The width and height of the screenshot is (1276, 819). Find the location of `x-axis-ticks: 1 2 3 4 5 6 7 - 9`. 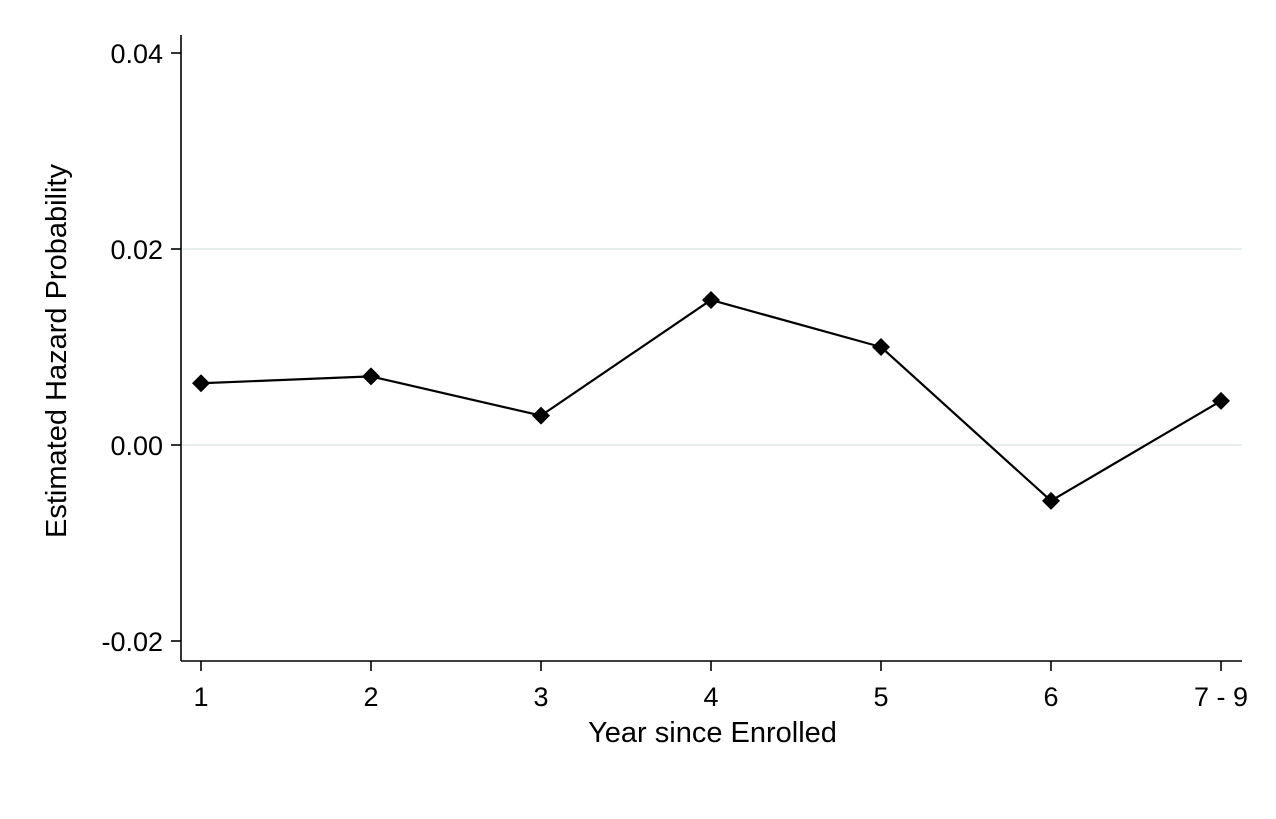

x-axis-ticks: 1 2 3 4 5 6 7 - 9 is located at coordinates (720, 686).